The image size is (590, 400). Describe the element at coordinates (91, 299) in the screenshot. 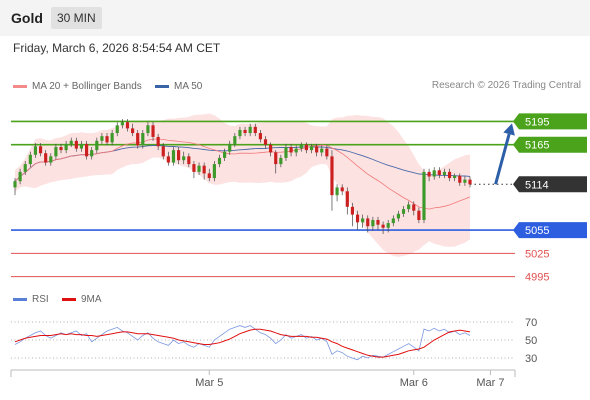

I see `legend-rsi-ma-label: 9MA` at that location.